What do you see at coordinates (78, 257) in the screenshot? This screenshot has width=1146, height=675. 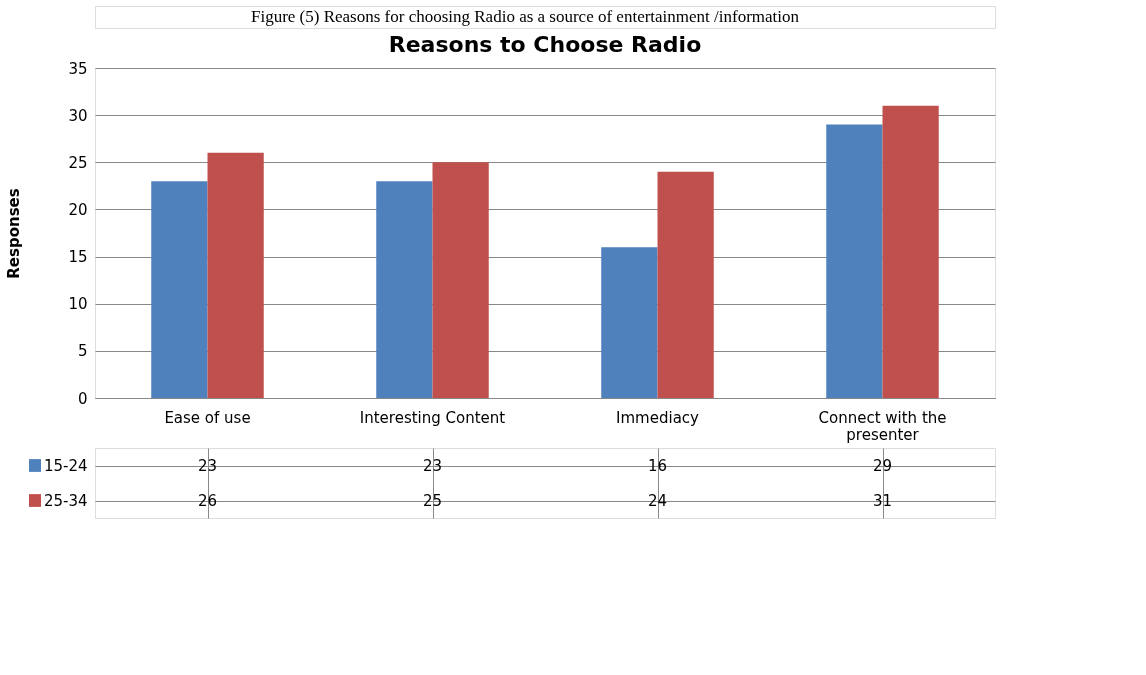 I see `y-tick-label: 15` at bounding box center [78, 257].